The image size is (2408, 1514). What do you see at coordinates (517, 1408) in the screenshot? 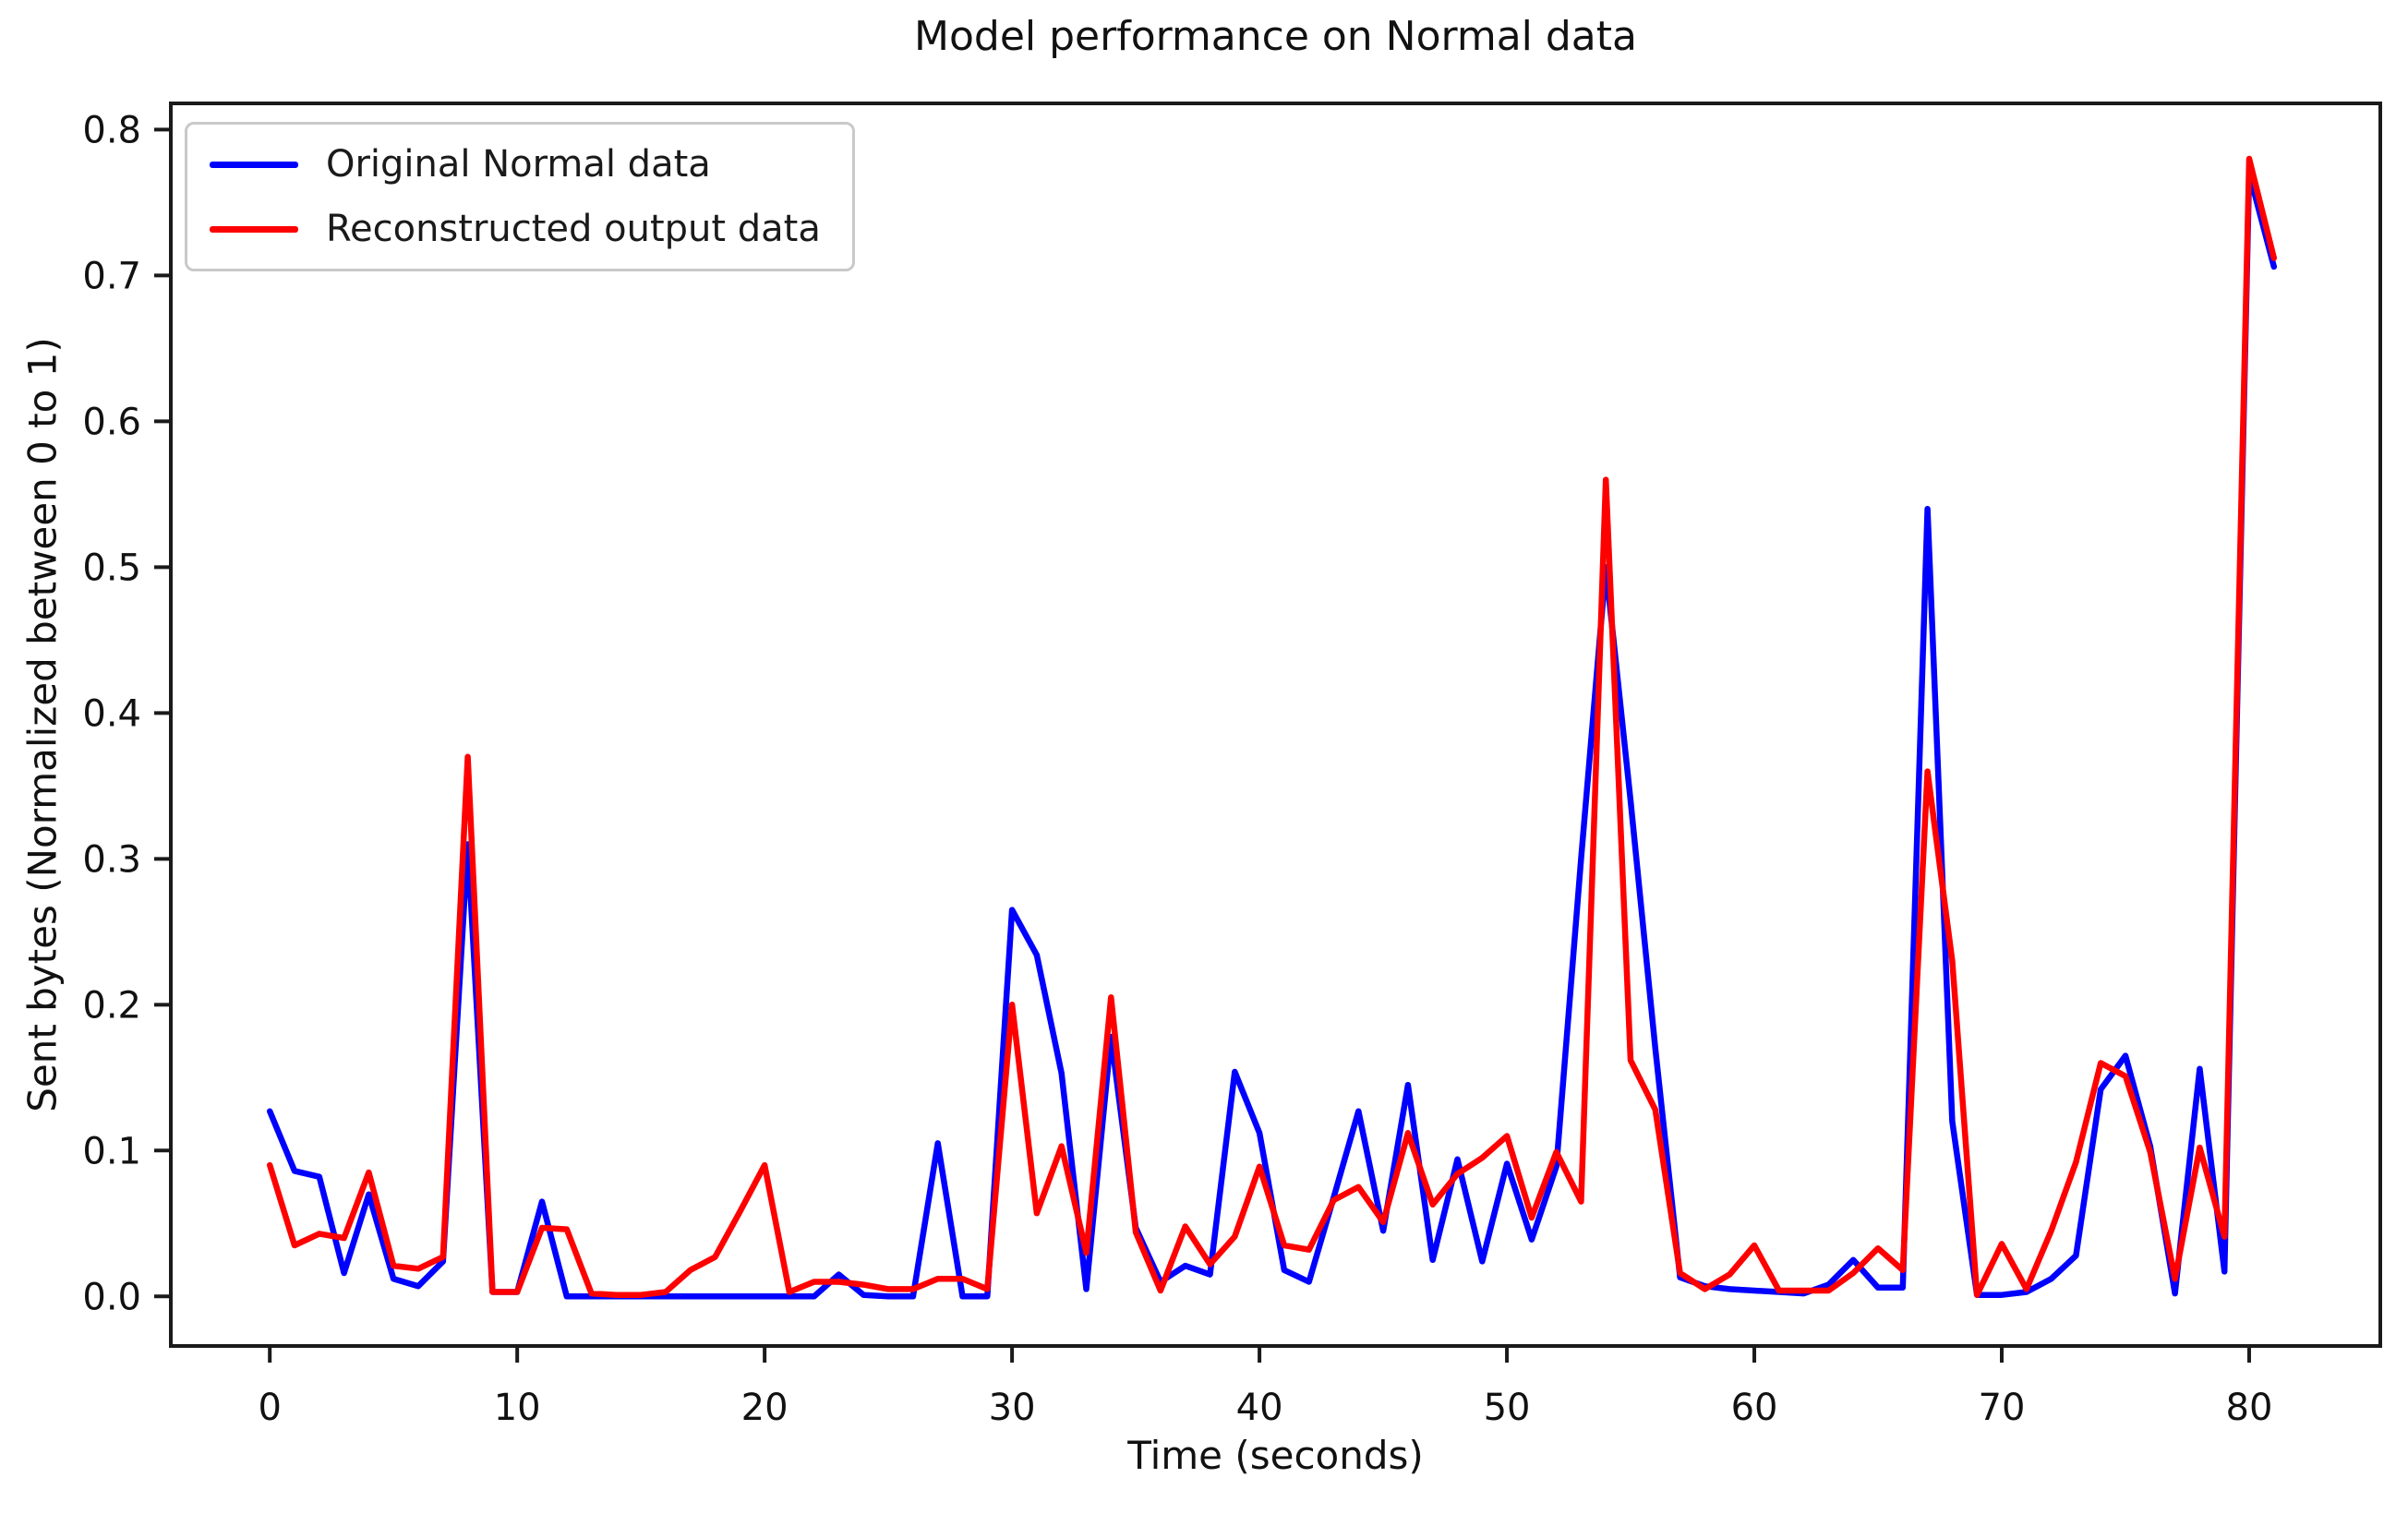
I see `x-tick-label: 10` at bounding box center [517, 1408].